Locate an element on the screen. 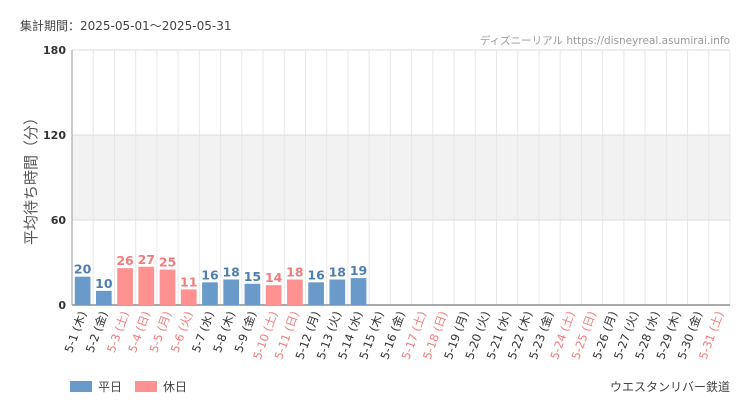 The height and width of the screenshot is (410, 750). legend-weekday: 平日 is located at coordinates (96, 386).